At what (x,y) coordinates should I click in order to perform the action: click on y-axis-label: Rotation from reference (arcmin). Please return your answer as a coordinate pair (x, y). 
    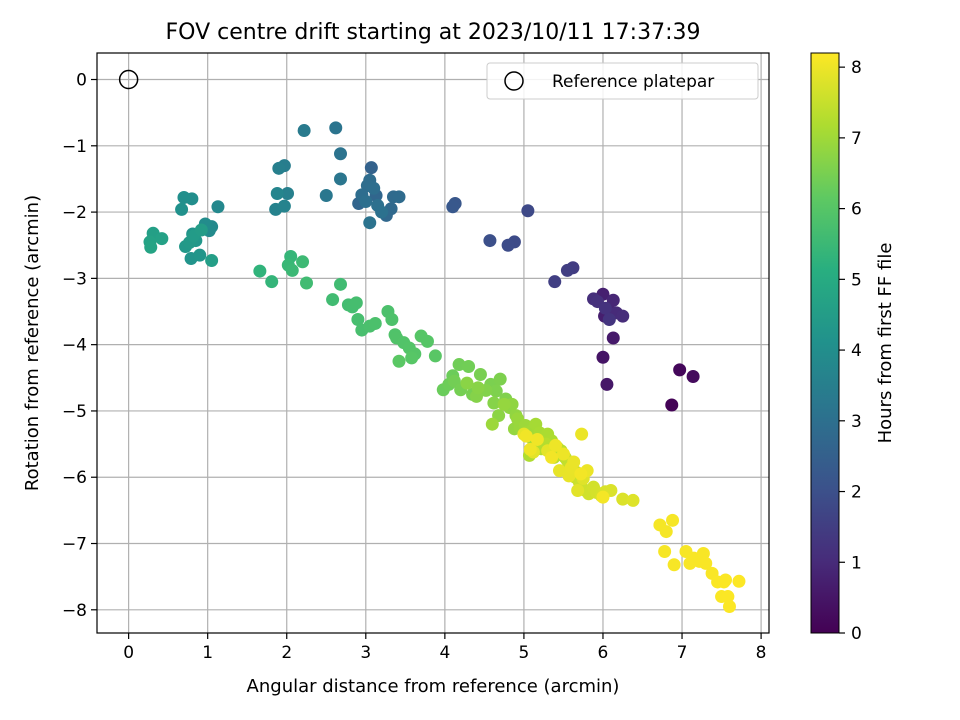
    Looking at the image, I should click on (32, 343).